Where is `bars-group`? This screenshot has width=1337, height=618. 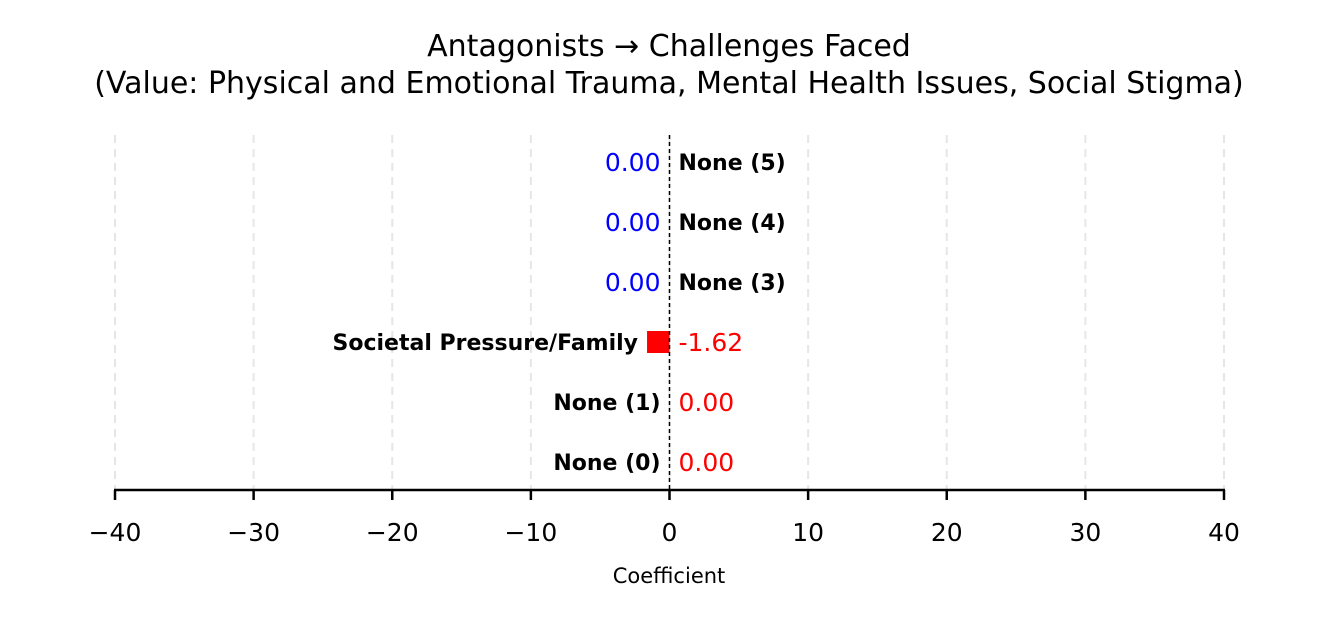 bars-group is located at coordinates (658, 342).